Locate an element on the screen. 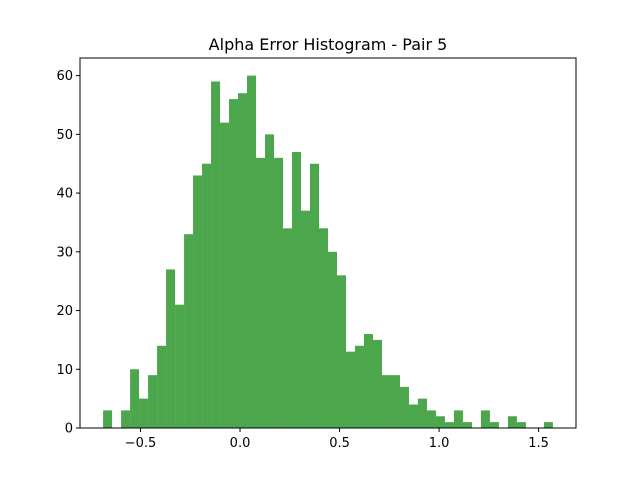 This screenshot has width=640, height=480. y-tick-label: 10 is located at coordinates (64, 370).